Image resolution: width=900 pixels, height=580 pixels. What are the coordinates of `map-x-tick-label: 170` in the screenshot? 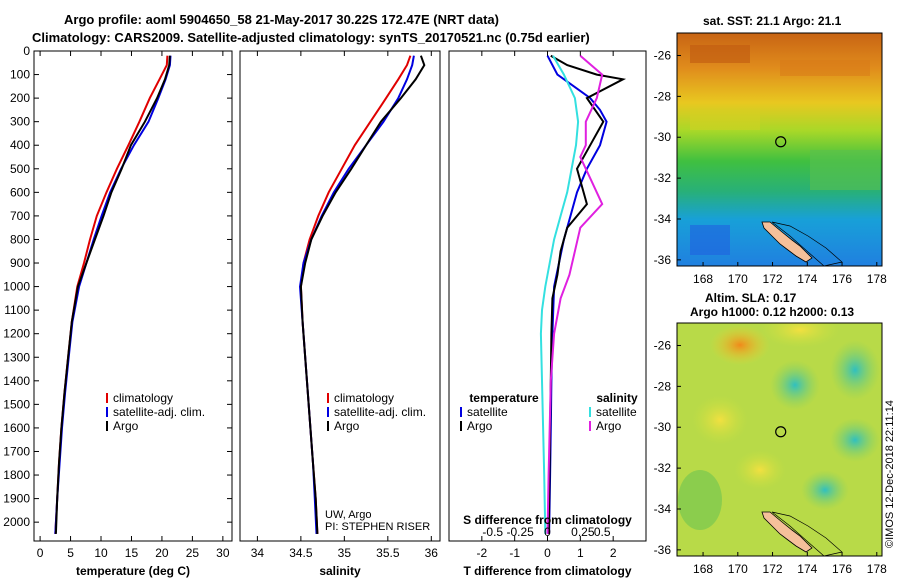 It's located at (738, 279).